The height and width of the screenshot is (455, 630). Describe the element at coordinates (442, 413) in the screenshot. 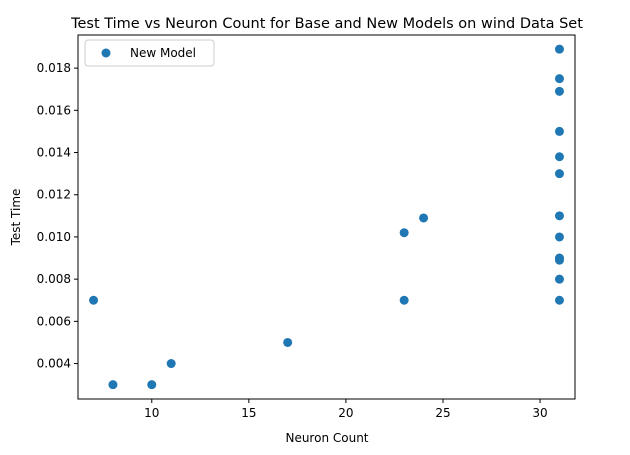

I see `x-tick-label: 25` at that location.